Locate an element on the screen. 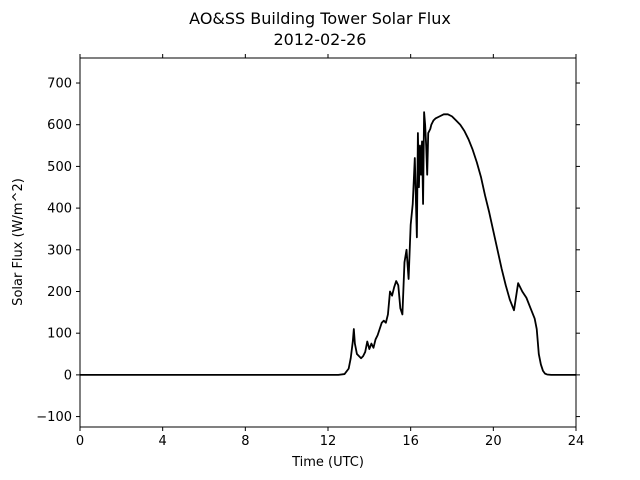  y-tick-label: 0 is located at coordinates (68, 375).